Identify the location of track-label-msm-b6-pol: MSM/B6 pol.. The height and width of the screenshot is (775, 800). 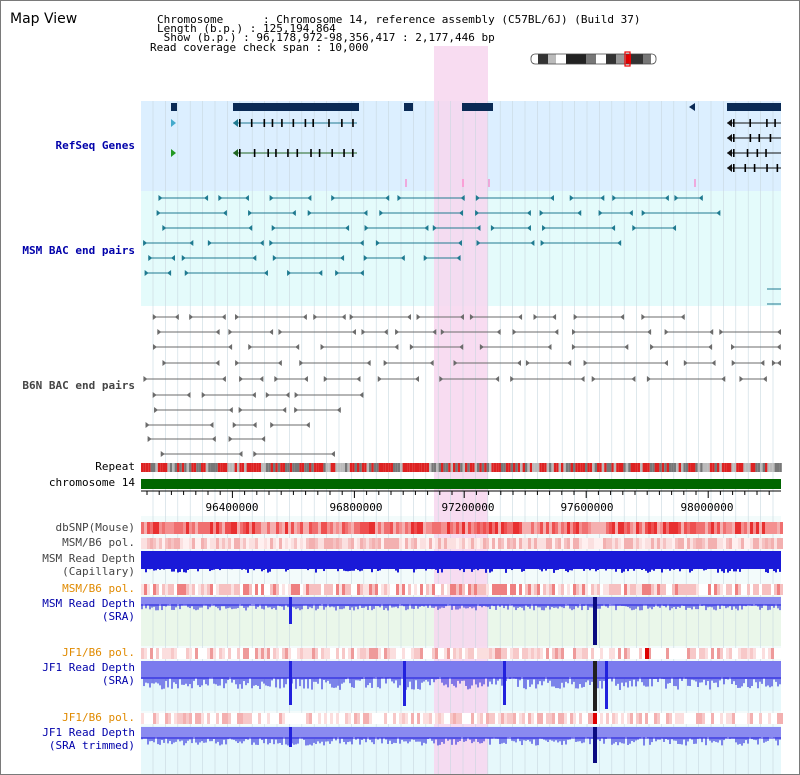
(98, 542).